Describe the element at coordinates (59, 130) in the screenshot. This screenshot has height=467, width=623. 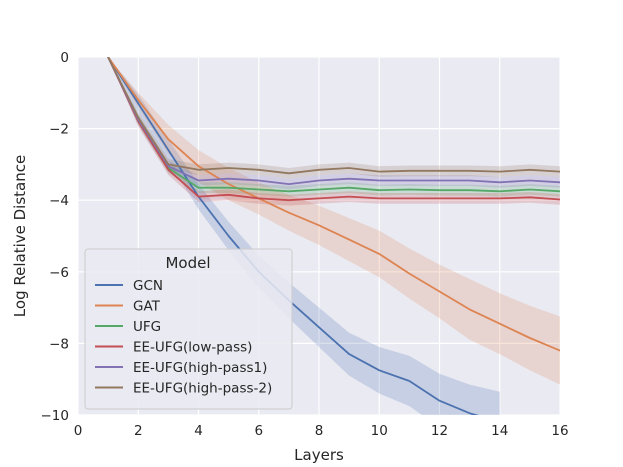
I see `y-tick-label: −2` at that location.